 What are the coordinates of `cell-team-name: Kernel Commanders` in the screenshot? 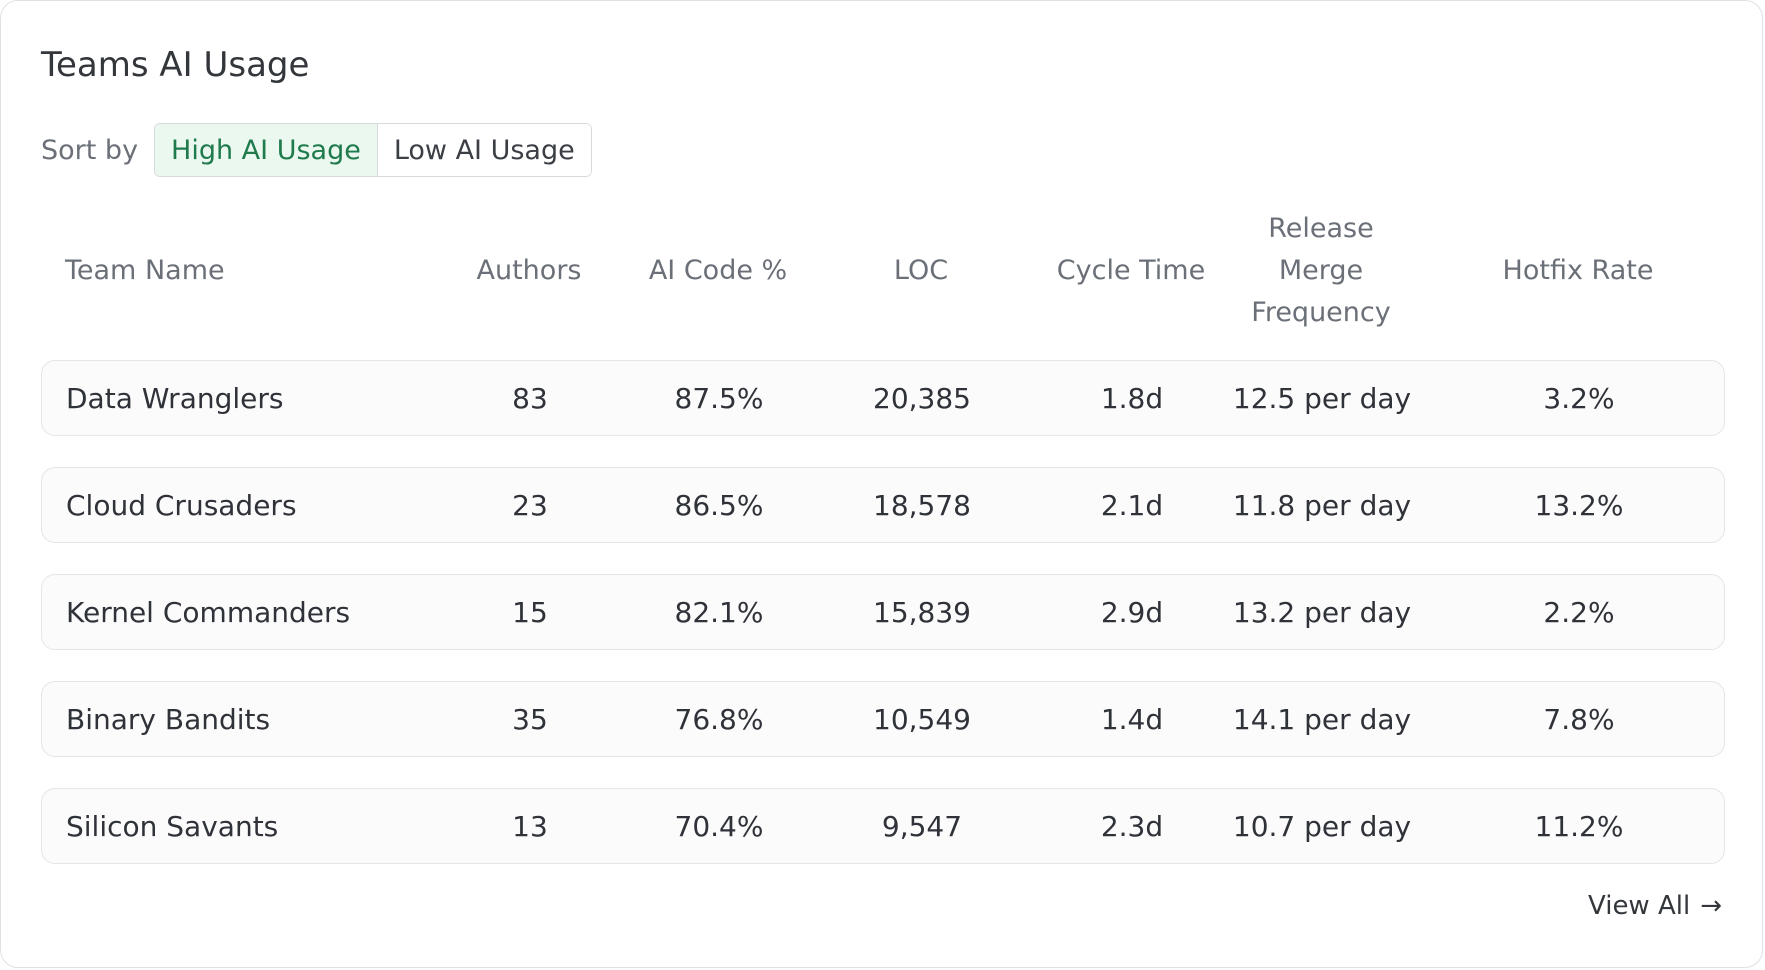 It's located at (208, 612).